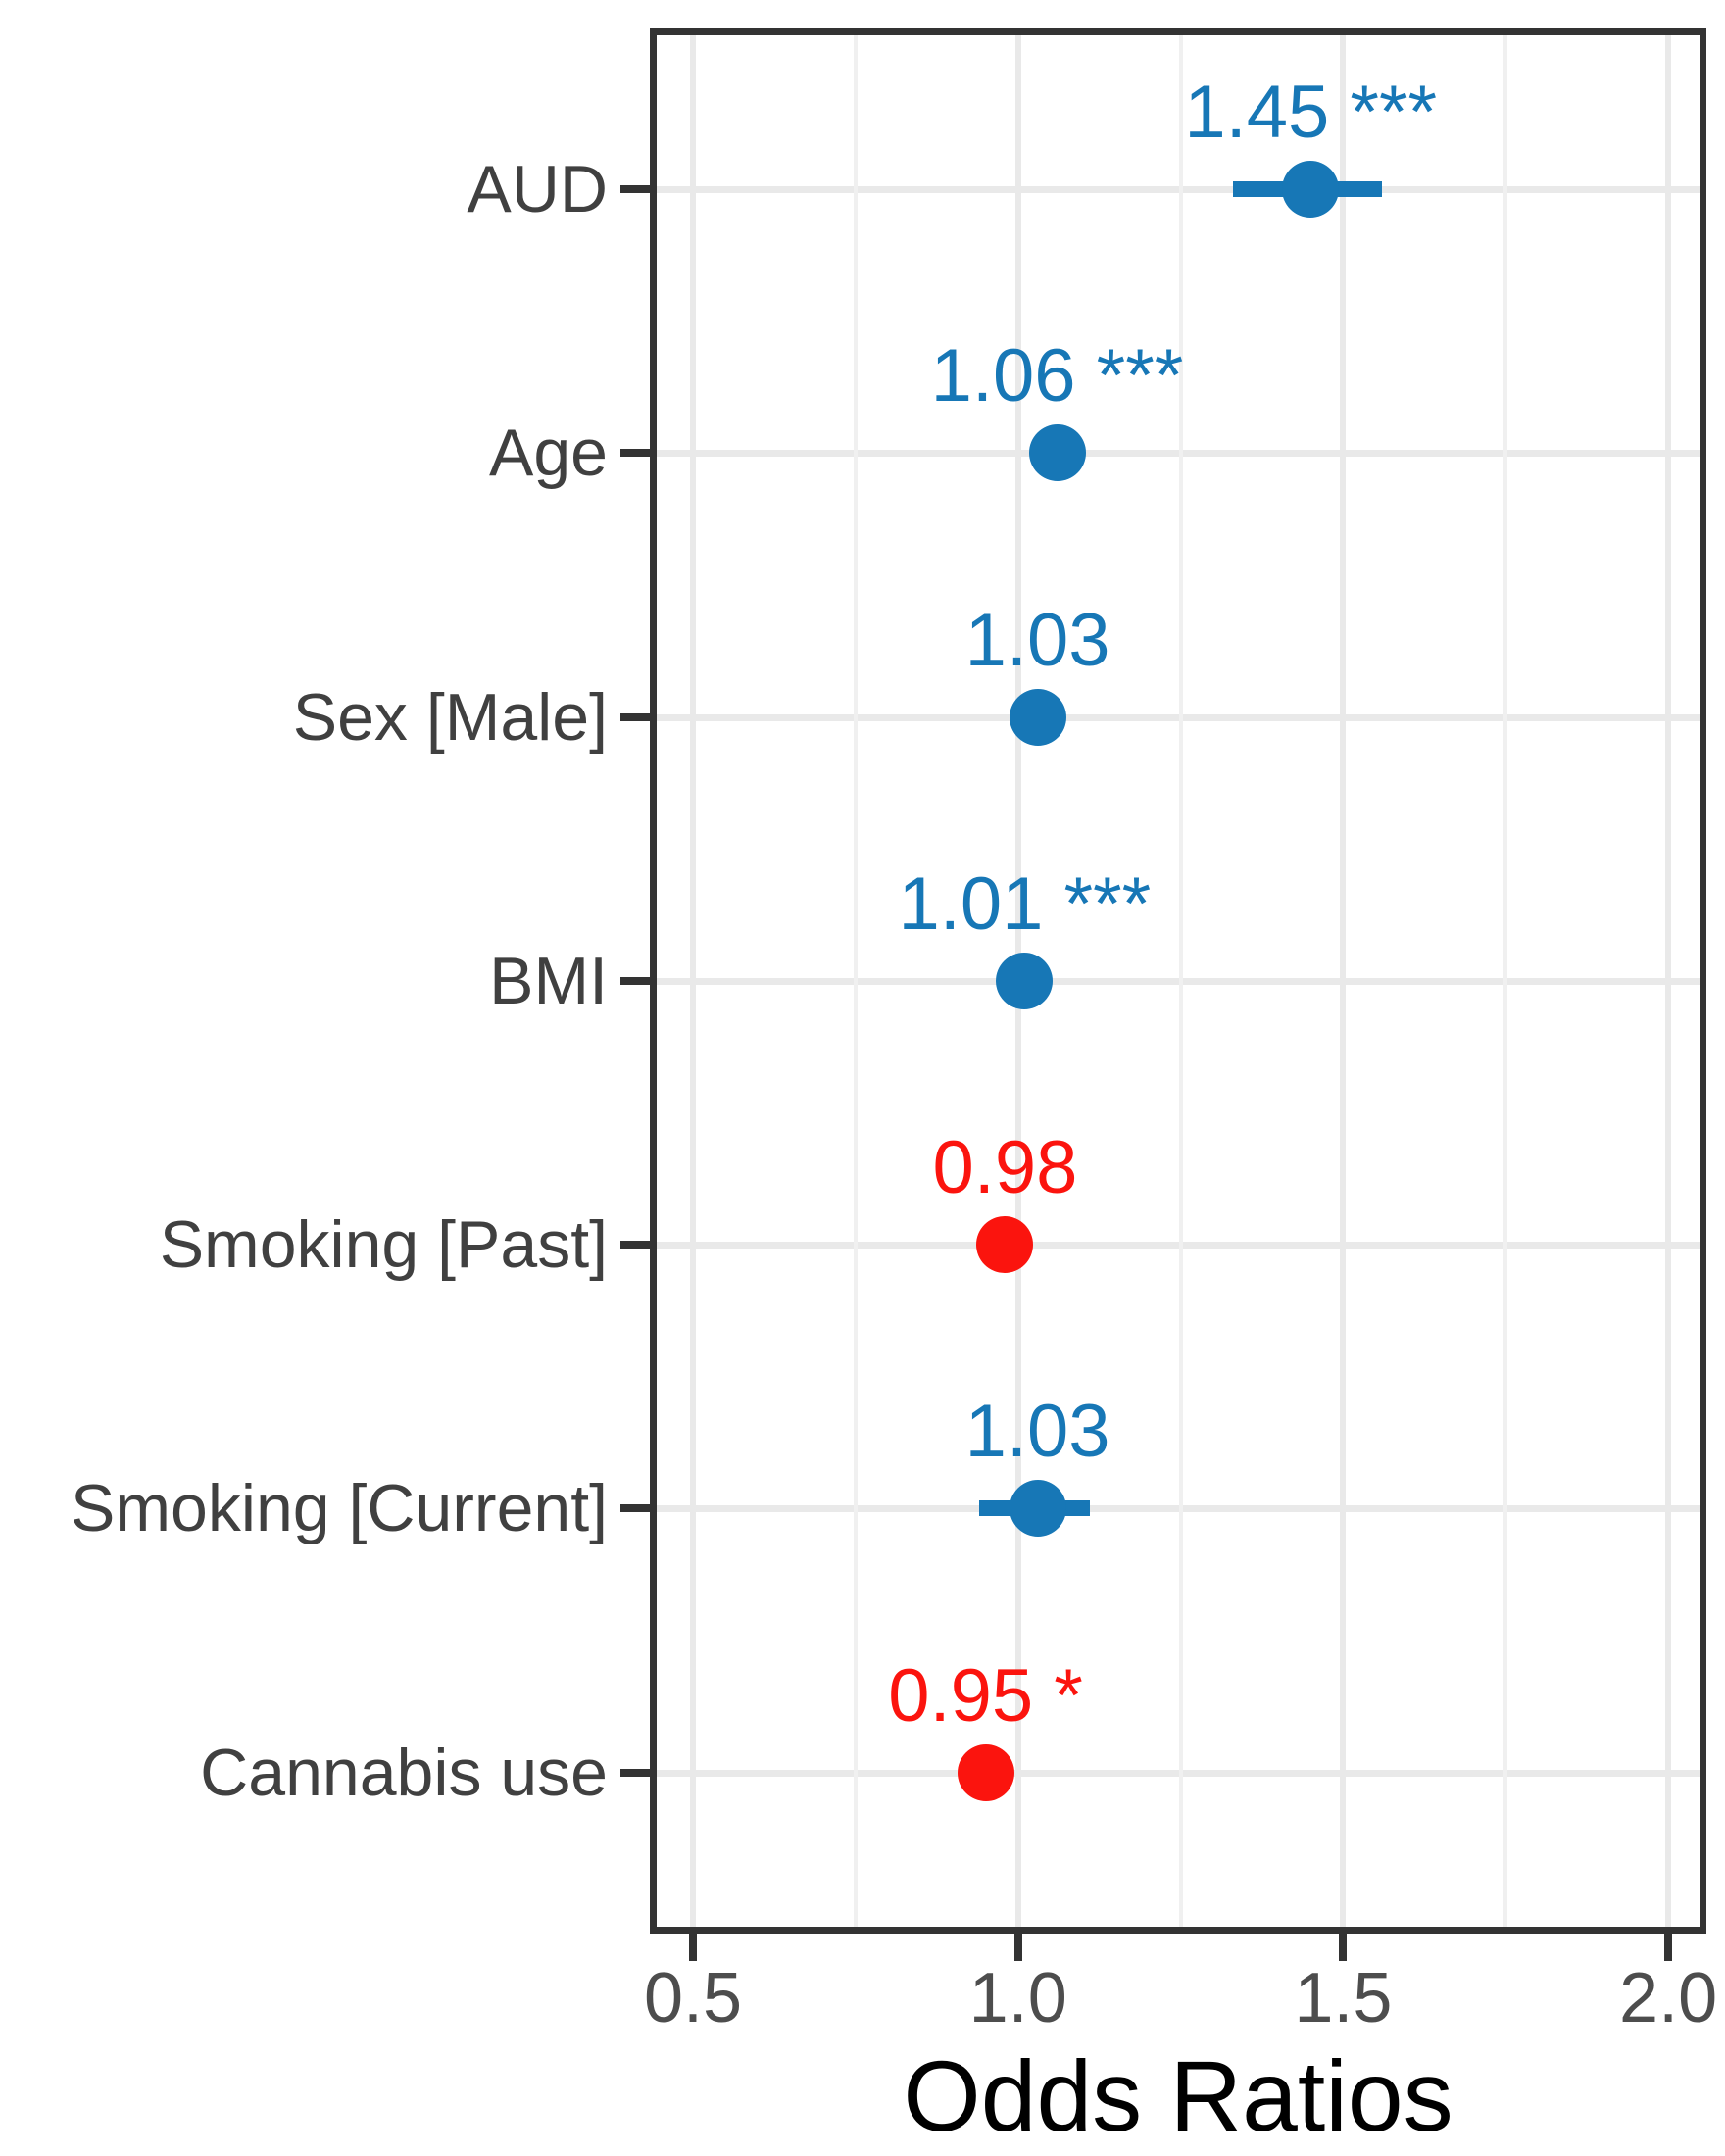 The height and width of the screenshot is (2156, 1725). What do you see at coordinates (1057, 376) in the screenshot?
I see `value-label: 1.06 ***` at bounding box center [1057, 376].